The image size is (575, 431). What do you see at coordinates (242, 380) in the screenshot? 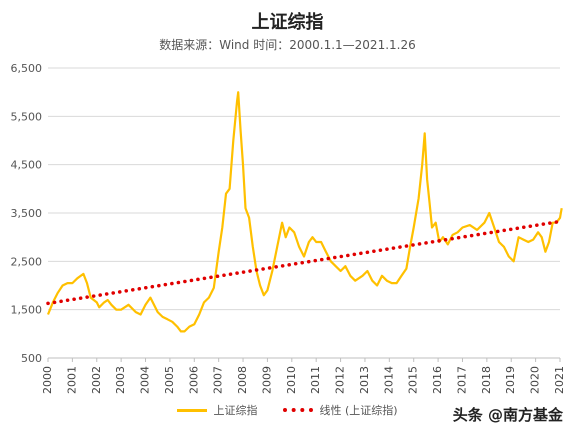
I see `x-tick-label: 2008` at bounding box center [242, 380].